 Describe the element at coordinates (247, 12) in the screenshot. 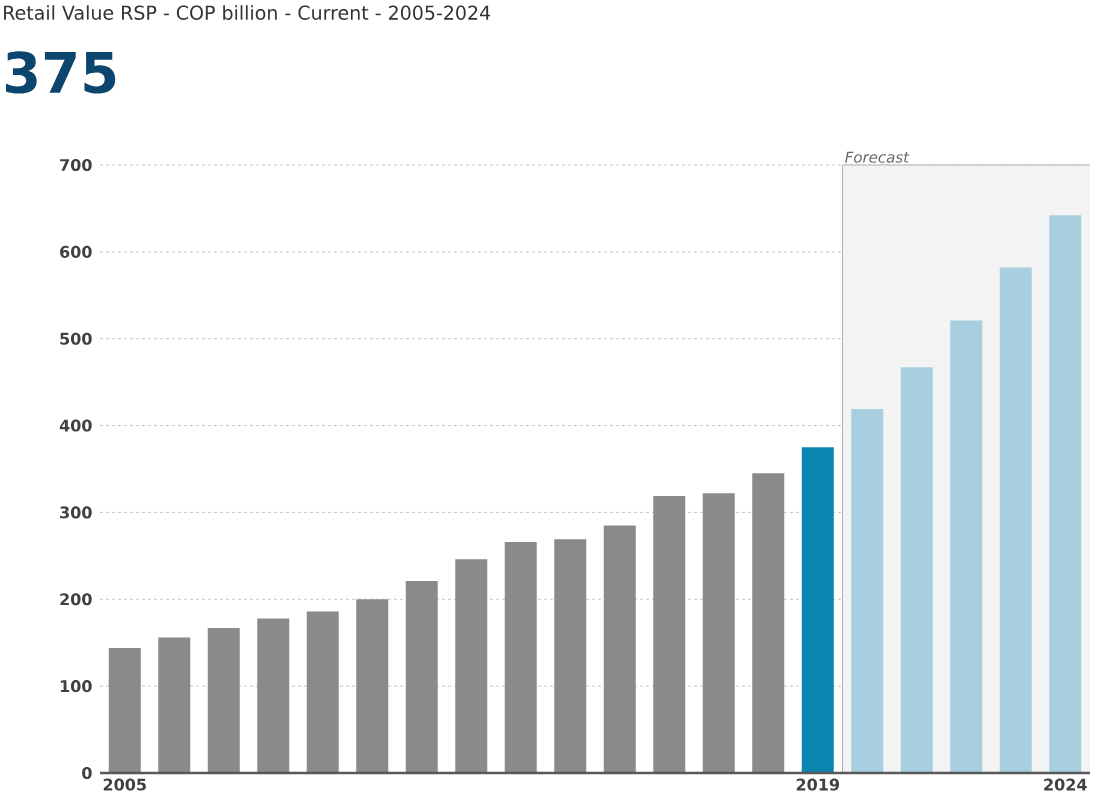

I see `chart-title: Retail Value RSP - COP billion - Current - 2005-2024` at that location.